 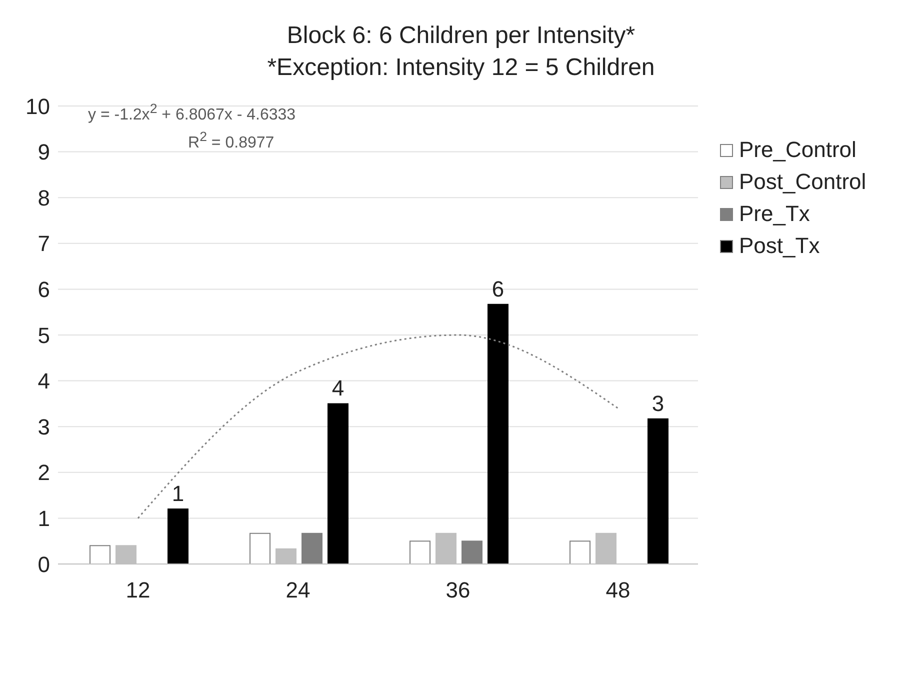 What do you see at coordinates (658, 403) in the screenshot?
I see `data-label: 3` at bounding box center [658, 403].